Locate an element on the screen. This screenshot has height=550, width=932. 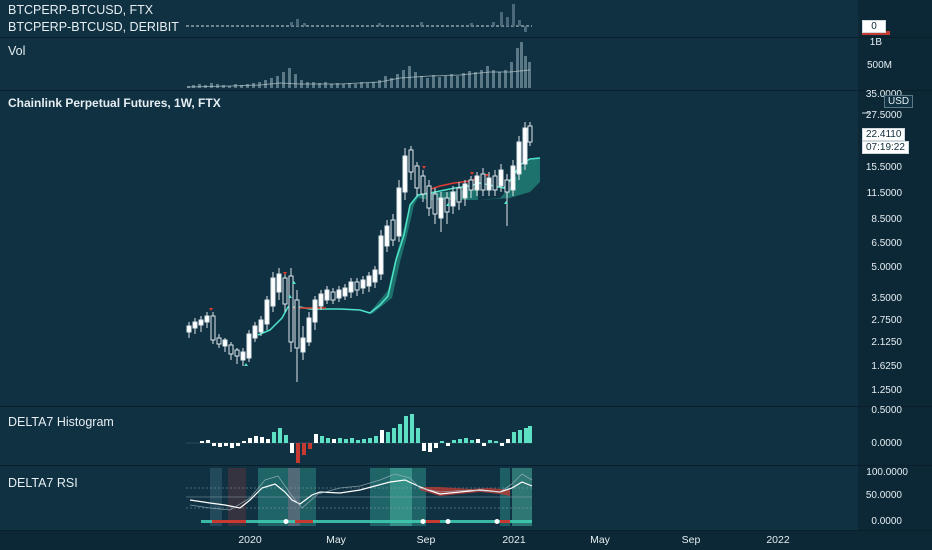
histogram-label: DELTA7 Histogram is located at coordinates (61, 422).